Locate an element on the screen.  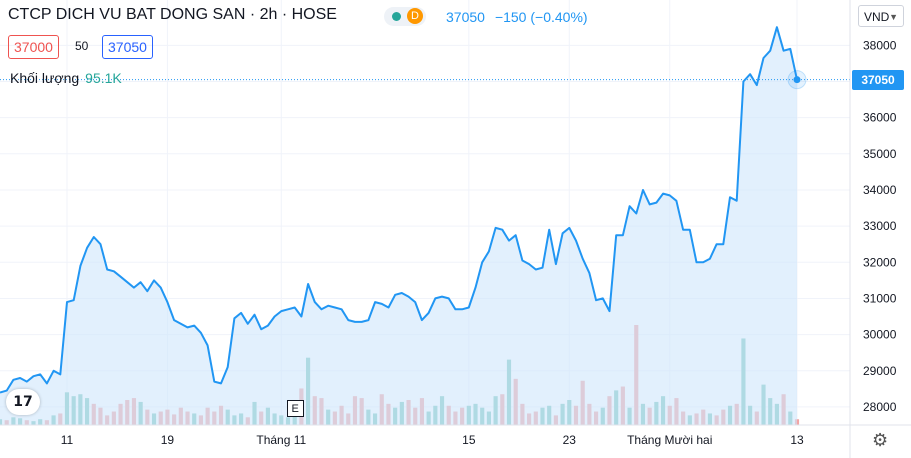
y-tick-label: 38000 is located at coordinates (880, 45).